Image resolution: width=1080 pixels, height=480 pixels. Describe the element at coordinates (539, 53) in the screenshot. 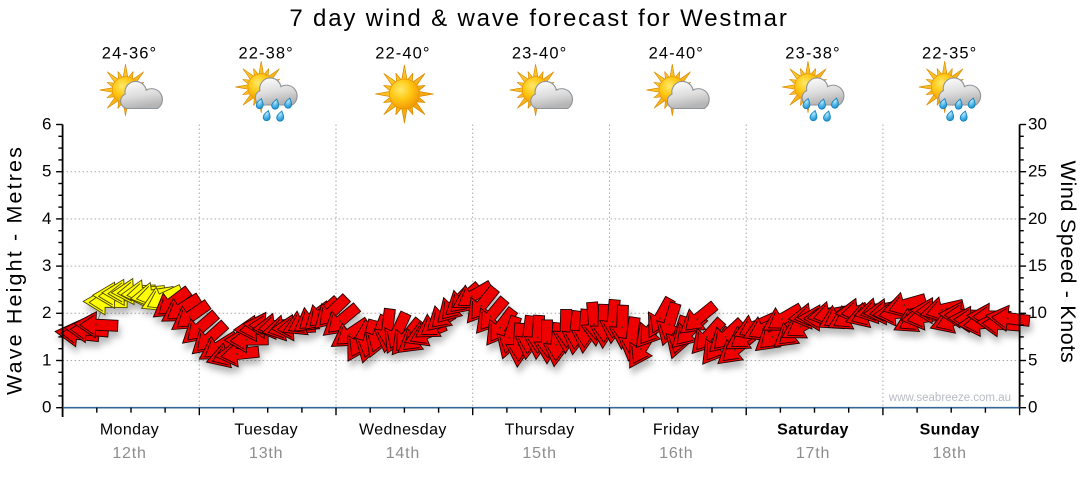

I see `svg-text: 23-40°` at that location.